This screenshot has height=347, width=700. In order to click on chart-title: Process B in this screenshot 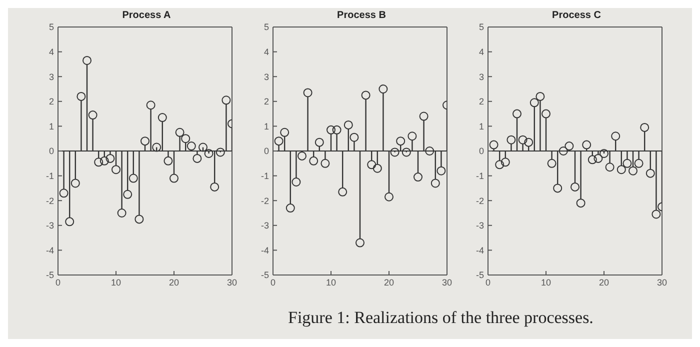, I will do `click(361, 15)`.